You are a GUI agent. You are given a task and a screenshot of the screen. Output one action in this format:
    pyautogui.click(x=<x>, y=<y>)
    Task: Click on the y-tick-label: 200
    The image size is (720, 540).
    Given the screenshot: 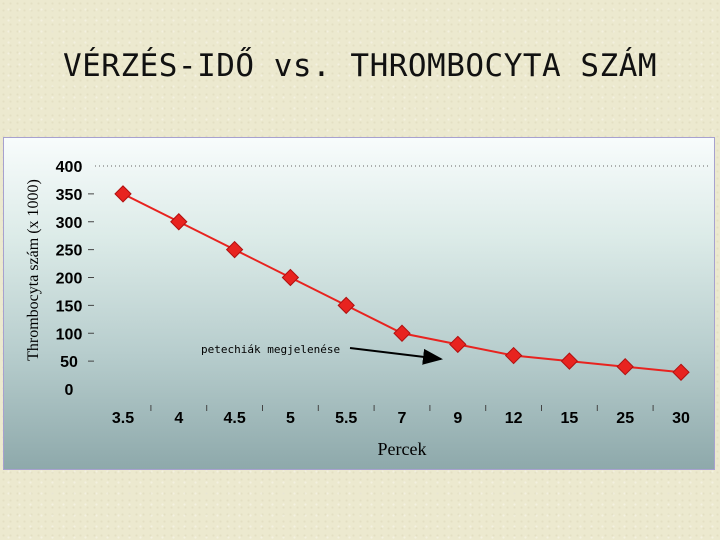 What is the action you would take?
    pyautogui.click(x=69, y=279)
    